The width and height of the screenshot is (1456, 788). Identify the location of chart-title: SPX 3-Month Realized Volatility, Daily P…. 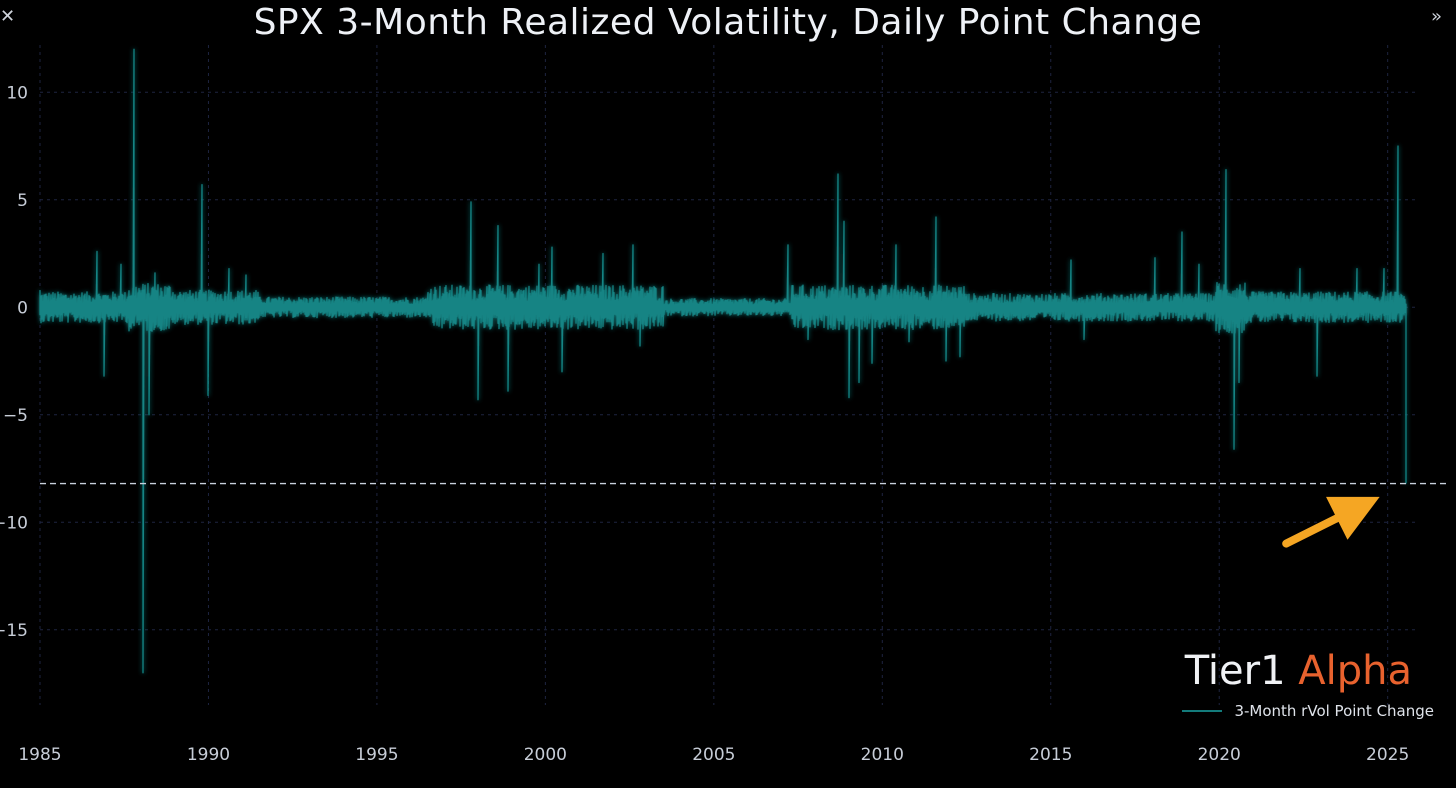
(728, 22).